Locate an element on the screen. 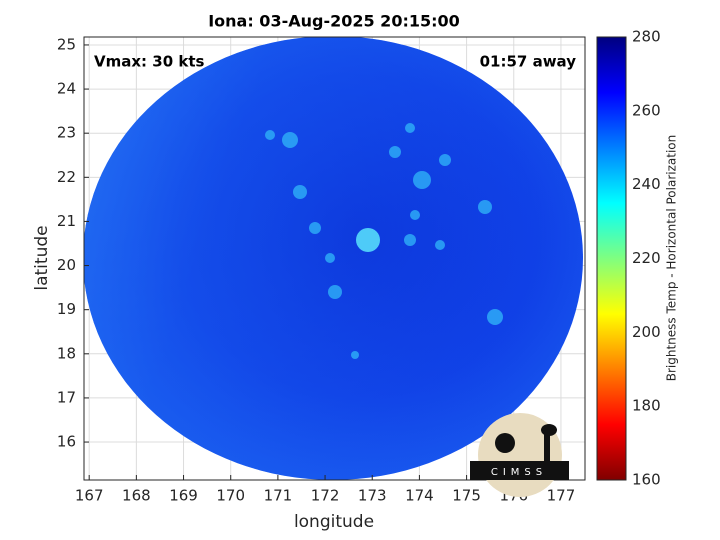  y-tick-label: 24 is located at coordinates (66, 89).